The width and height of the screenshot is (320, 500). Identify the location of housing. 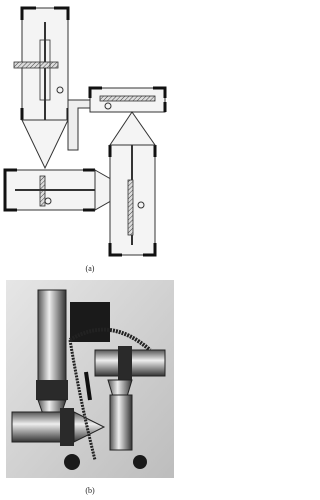
(45, 70).